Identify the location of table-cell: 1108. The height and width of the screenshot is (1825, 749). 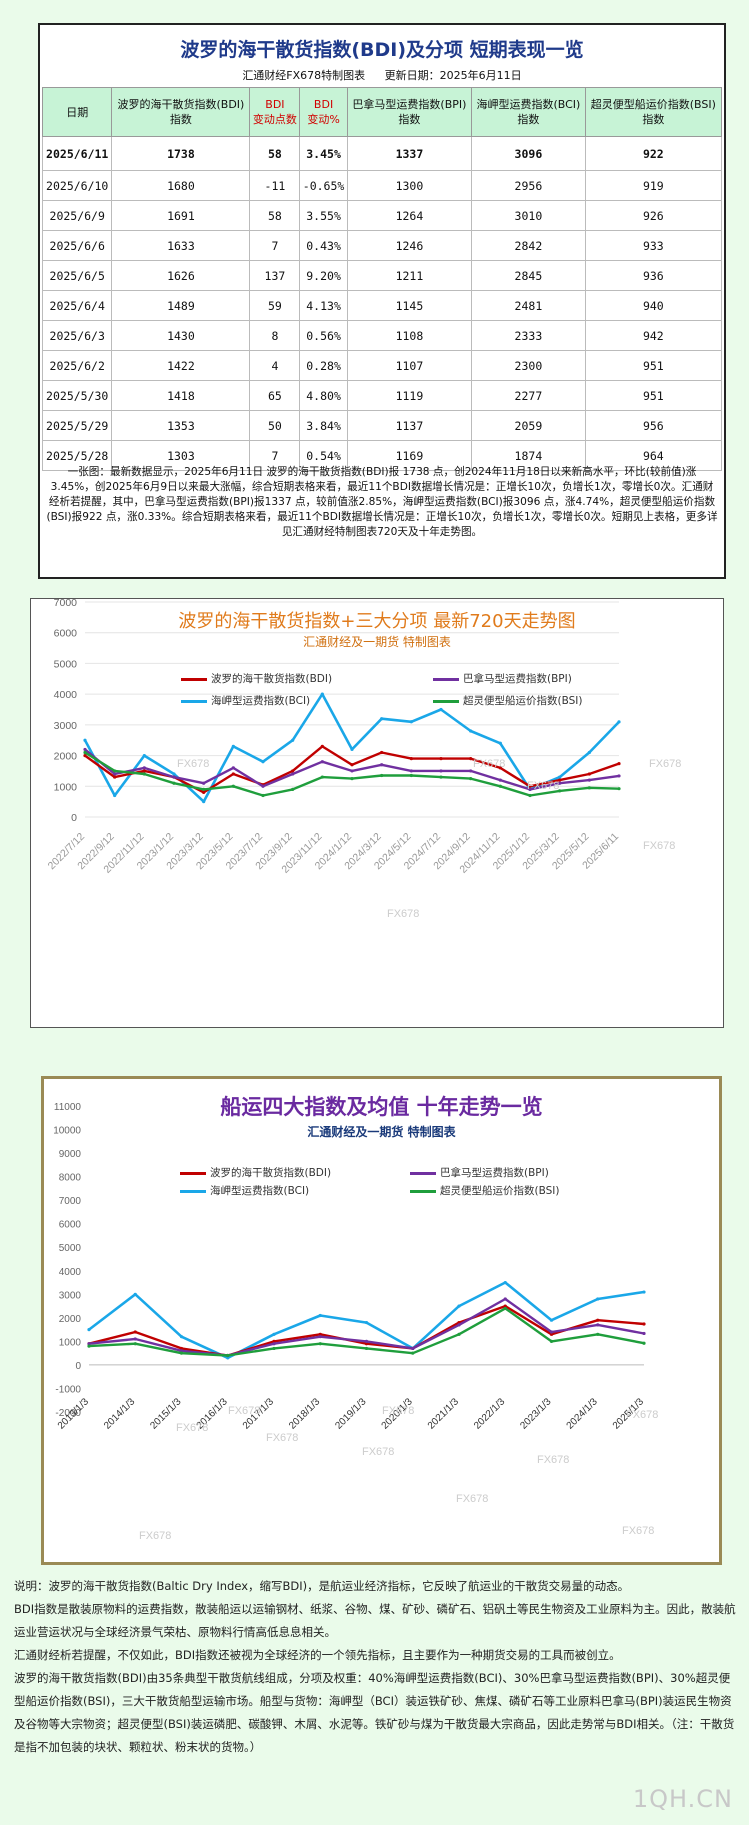
(409, 335).